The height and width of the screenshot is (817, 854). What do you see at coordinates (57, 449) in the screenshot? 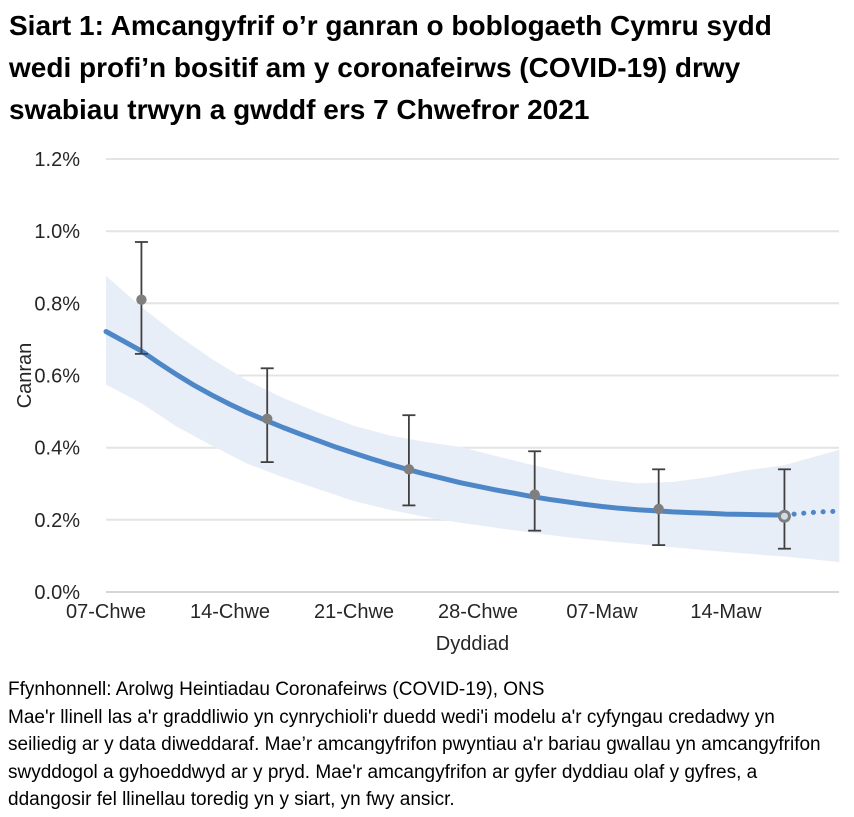
I see `y-tick-label: 0.4%` at bounding box center [57, 449].